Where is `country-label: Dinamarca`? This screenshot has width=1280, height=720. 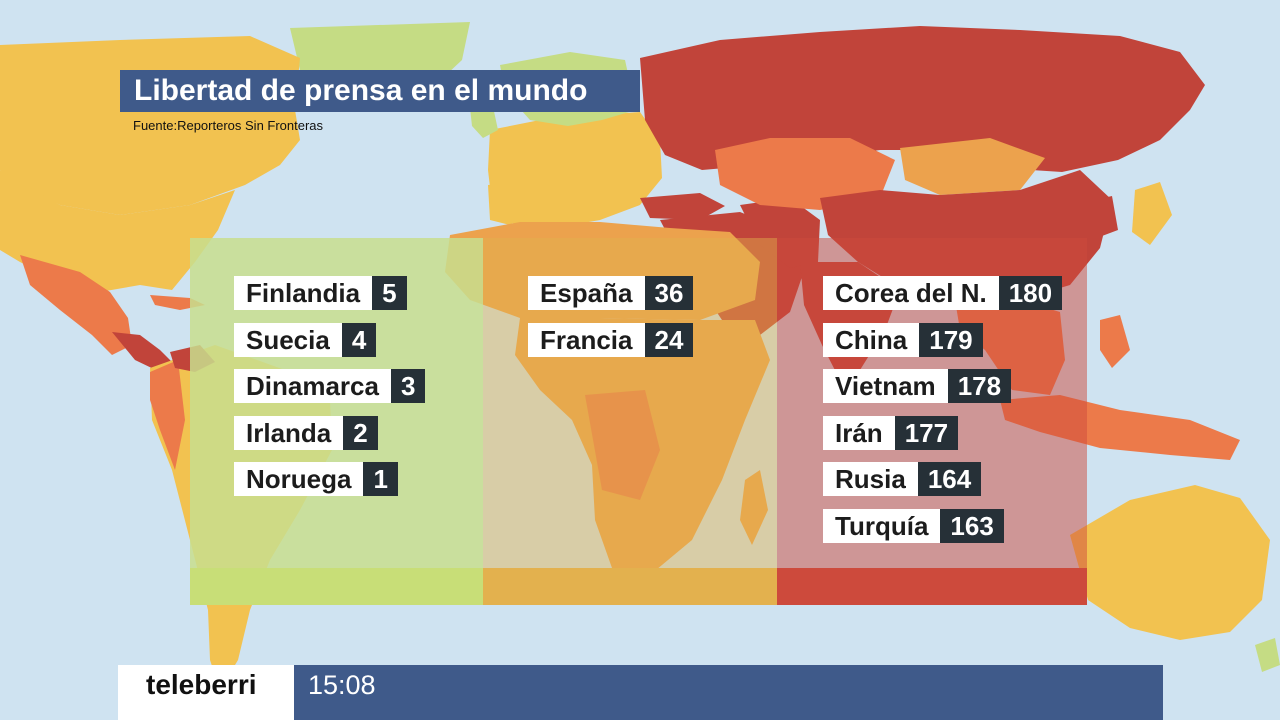
country-label: Dinamarca is located at coordinates (312, 386).